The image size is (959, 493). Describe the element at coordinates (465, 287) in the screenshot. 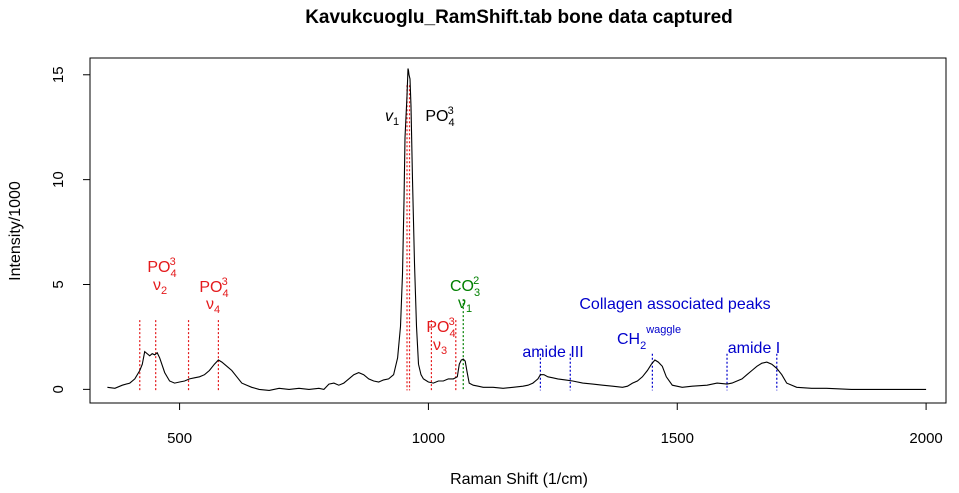

I see `annotation-co3-v1-ion: CO32` at that location.